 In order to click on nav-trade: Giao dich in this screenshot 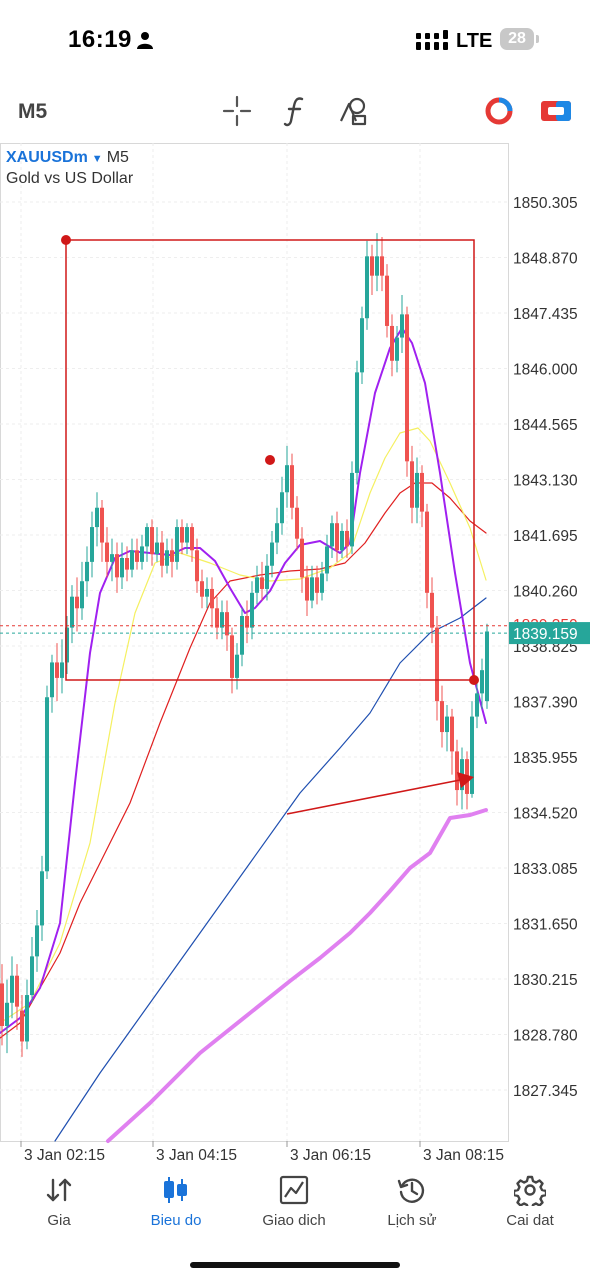, I will do `click(294, 1204)`.